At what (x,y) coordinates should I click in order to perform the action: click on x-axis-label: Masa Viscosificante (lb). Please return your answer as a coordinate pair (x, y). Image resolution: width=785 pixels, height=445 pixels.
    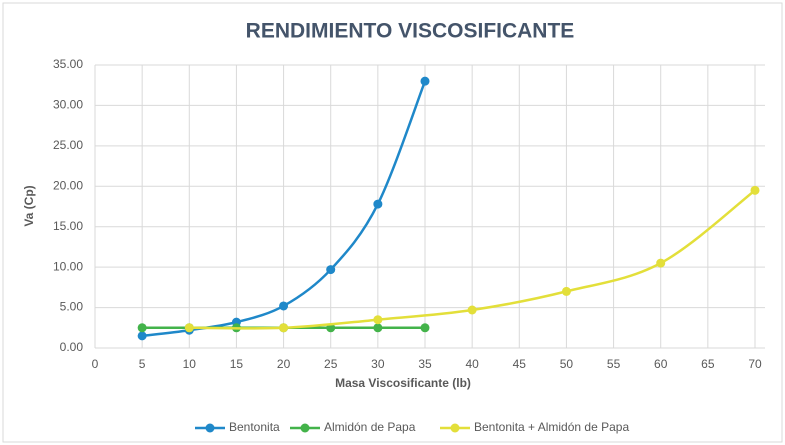
    Looking at the image, I should click on (403, 383).